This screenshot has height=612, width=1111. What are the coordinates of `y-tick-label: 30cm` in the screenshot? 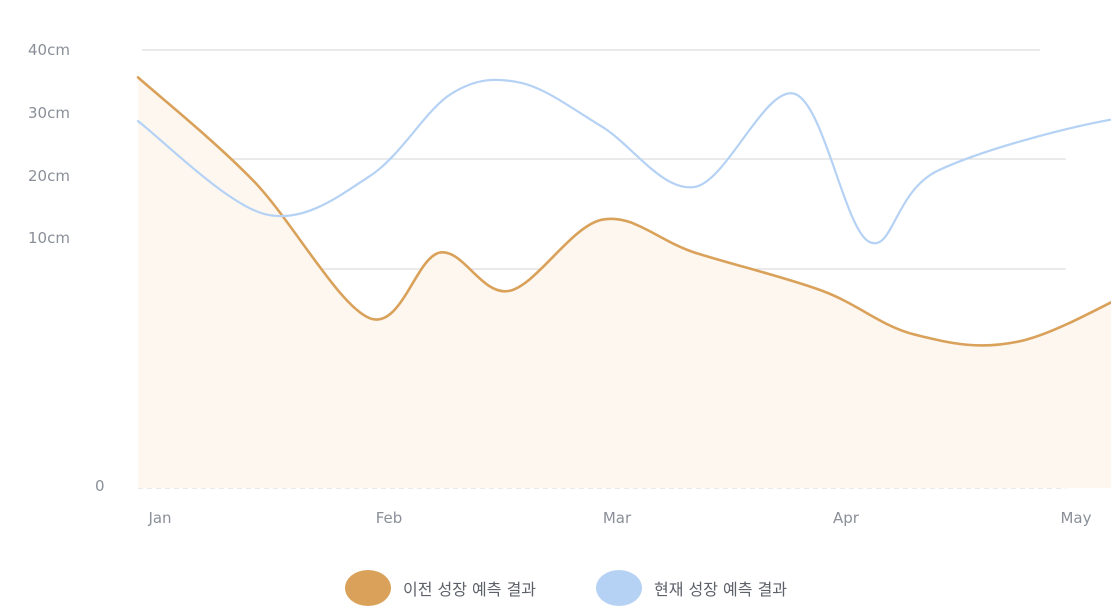 It's located at (49, 113).